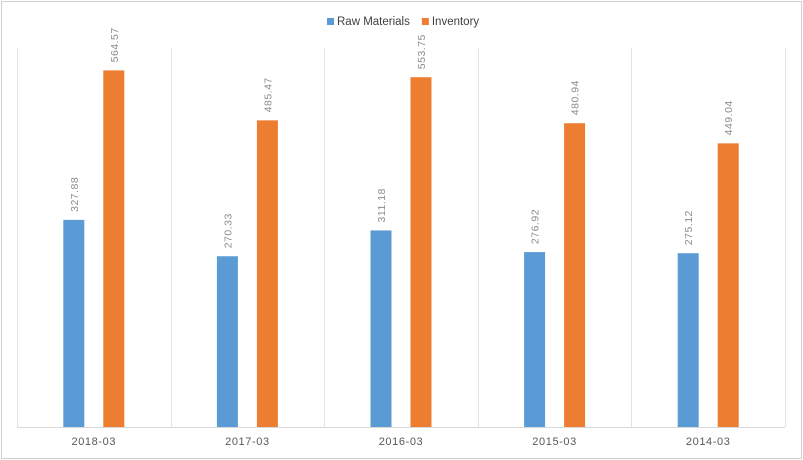 The image size is (803, 460). What do you see at coordinates (422, 51) in the screenshot?
I see `data-label: 553.75` at bounding box center [422, 51].